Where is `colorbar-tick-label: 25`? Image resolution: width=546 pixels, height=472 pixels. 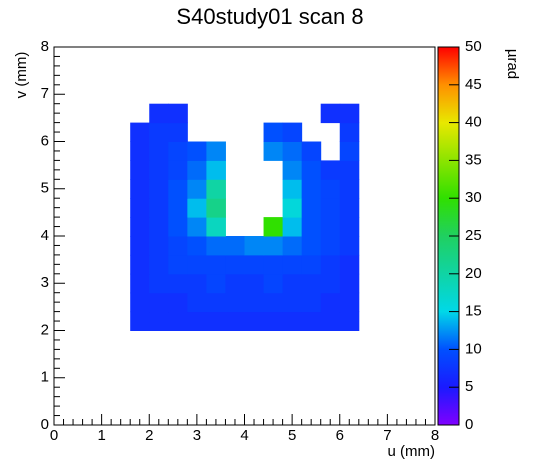 colorbar-tick-label: 25 is located at coordinates (473, 235).